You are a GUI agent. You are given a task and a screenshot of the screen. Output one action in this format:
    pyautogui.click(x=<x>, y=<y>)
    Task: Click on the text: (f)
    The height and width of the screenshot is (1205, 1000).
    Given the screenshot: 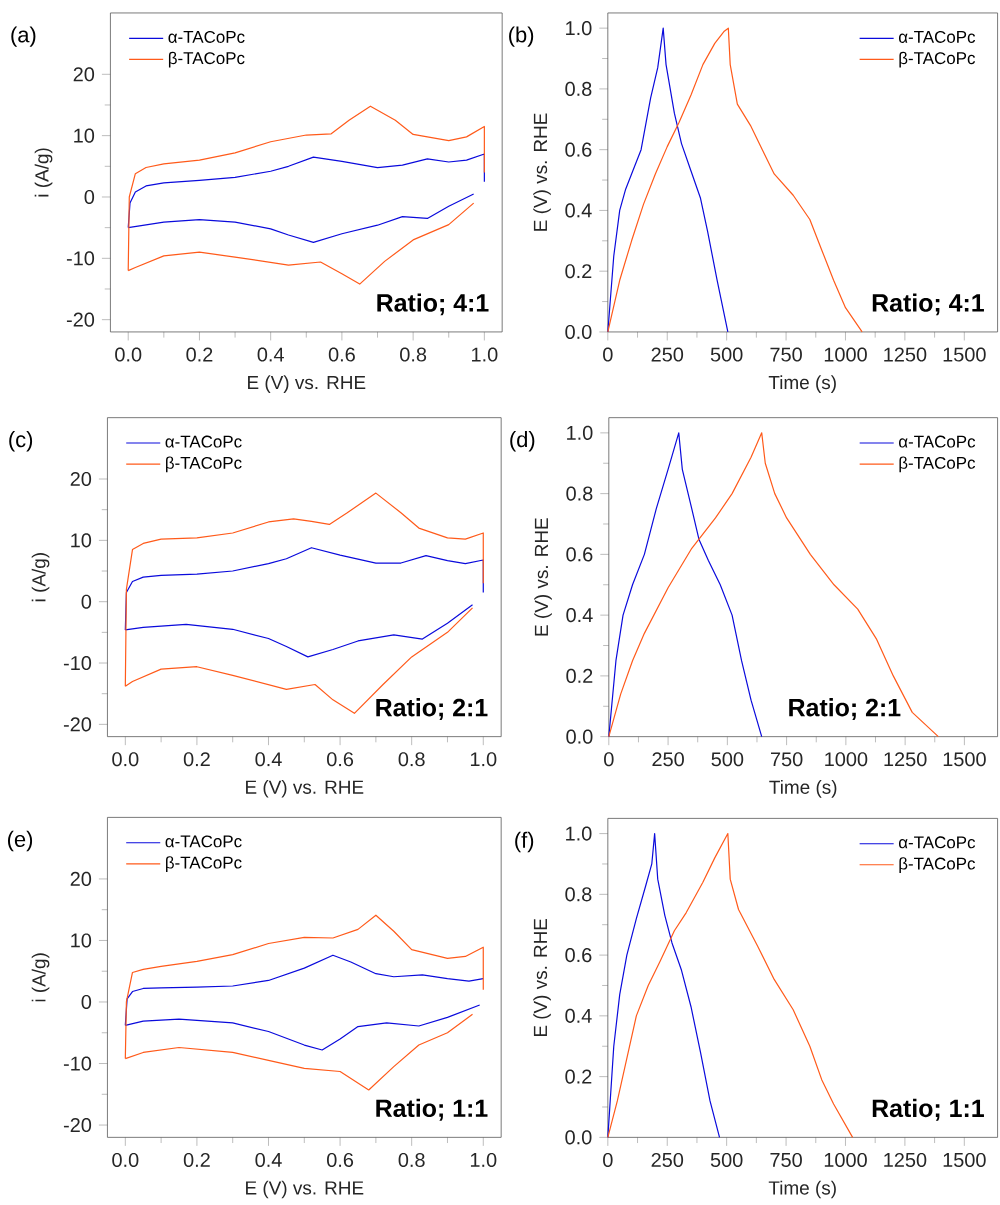 What is the action you would take?
    pyautogui.click(x=524, y=842)
    